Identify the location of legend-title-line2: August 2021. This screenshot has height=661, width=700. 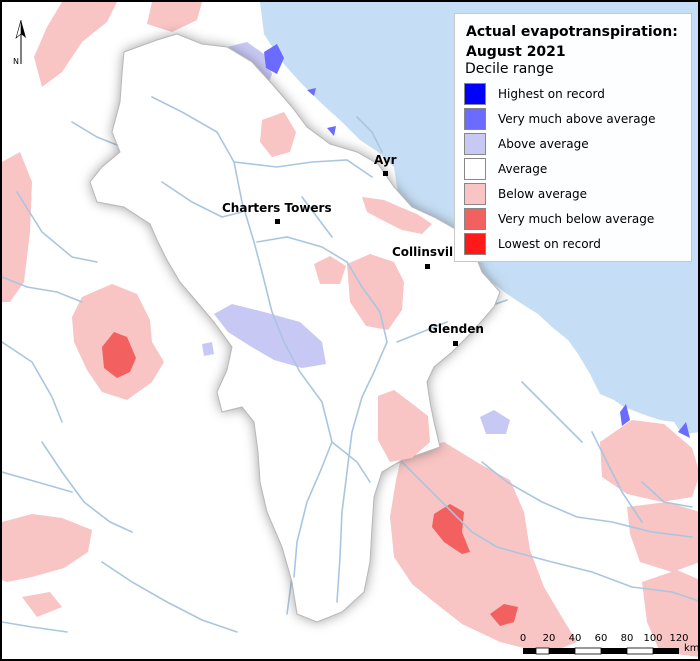
(516, 52).